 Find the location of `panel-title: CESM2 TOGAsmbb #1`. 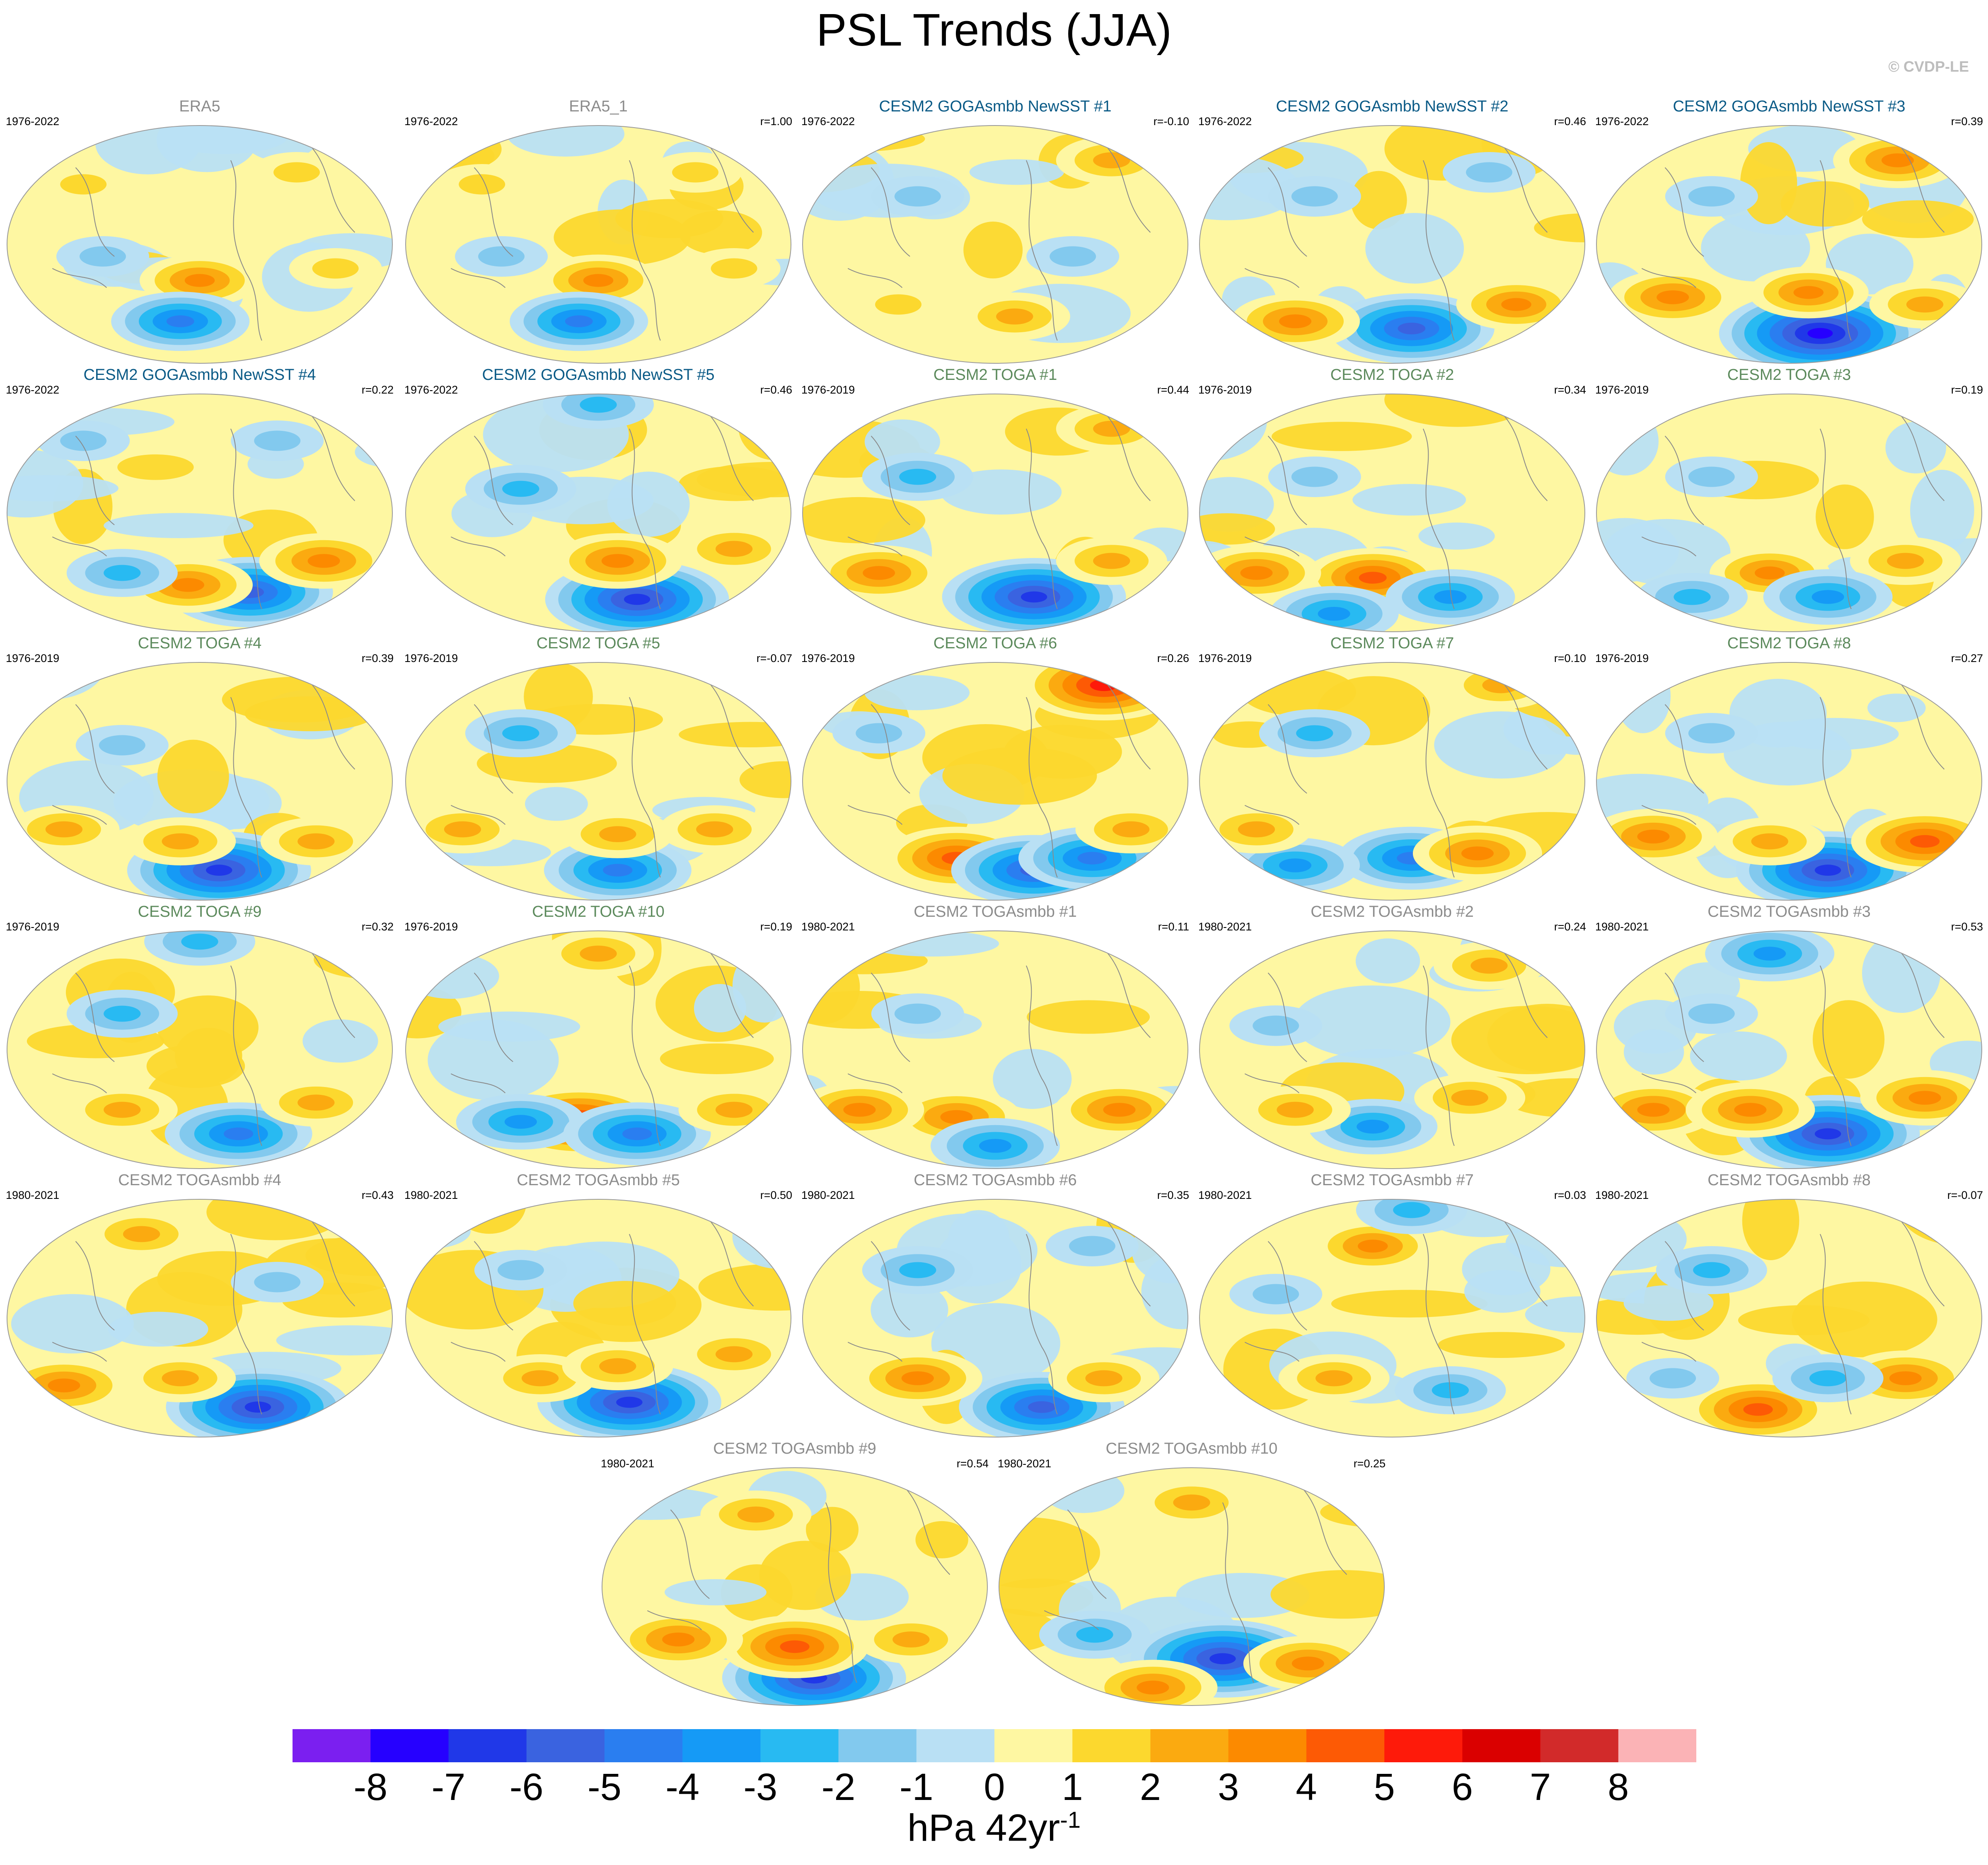

panel-title: CESM2 TOGAsmbb #1 is located at coordinates (996, 911).